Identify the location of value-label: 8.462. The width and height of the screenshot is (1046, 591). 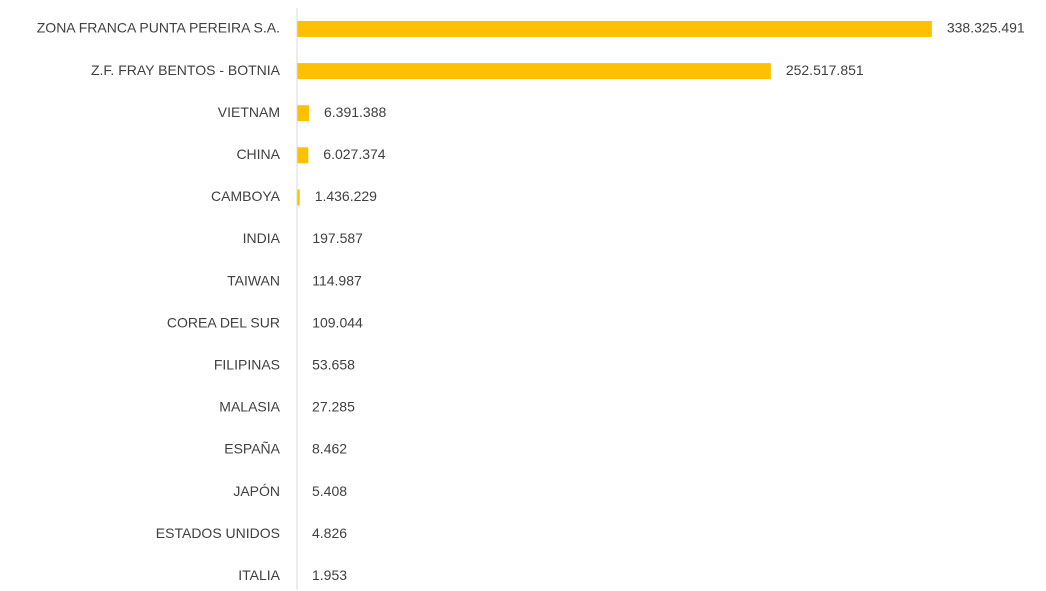
(329, 449).